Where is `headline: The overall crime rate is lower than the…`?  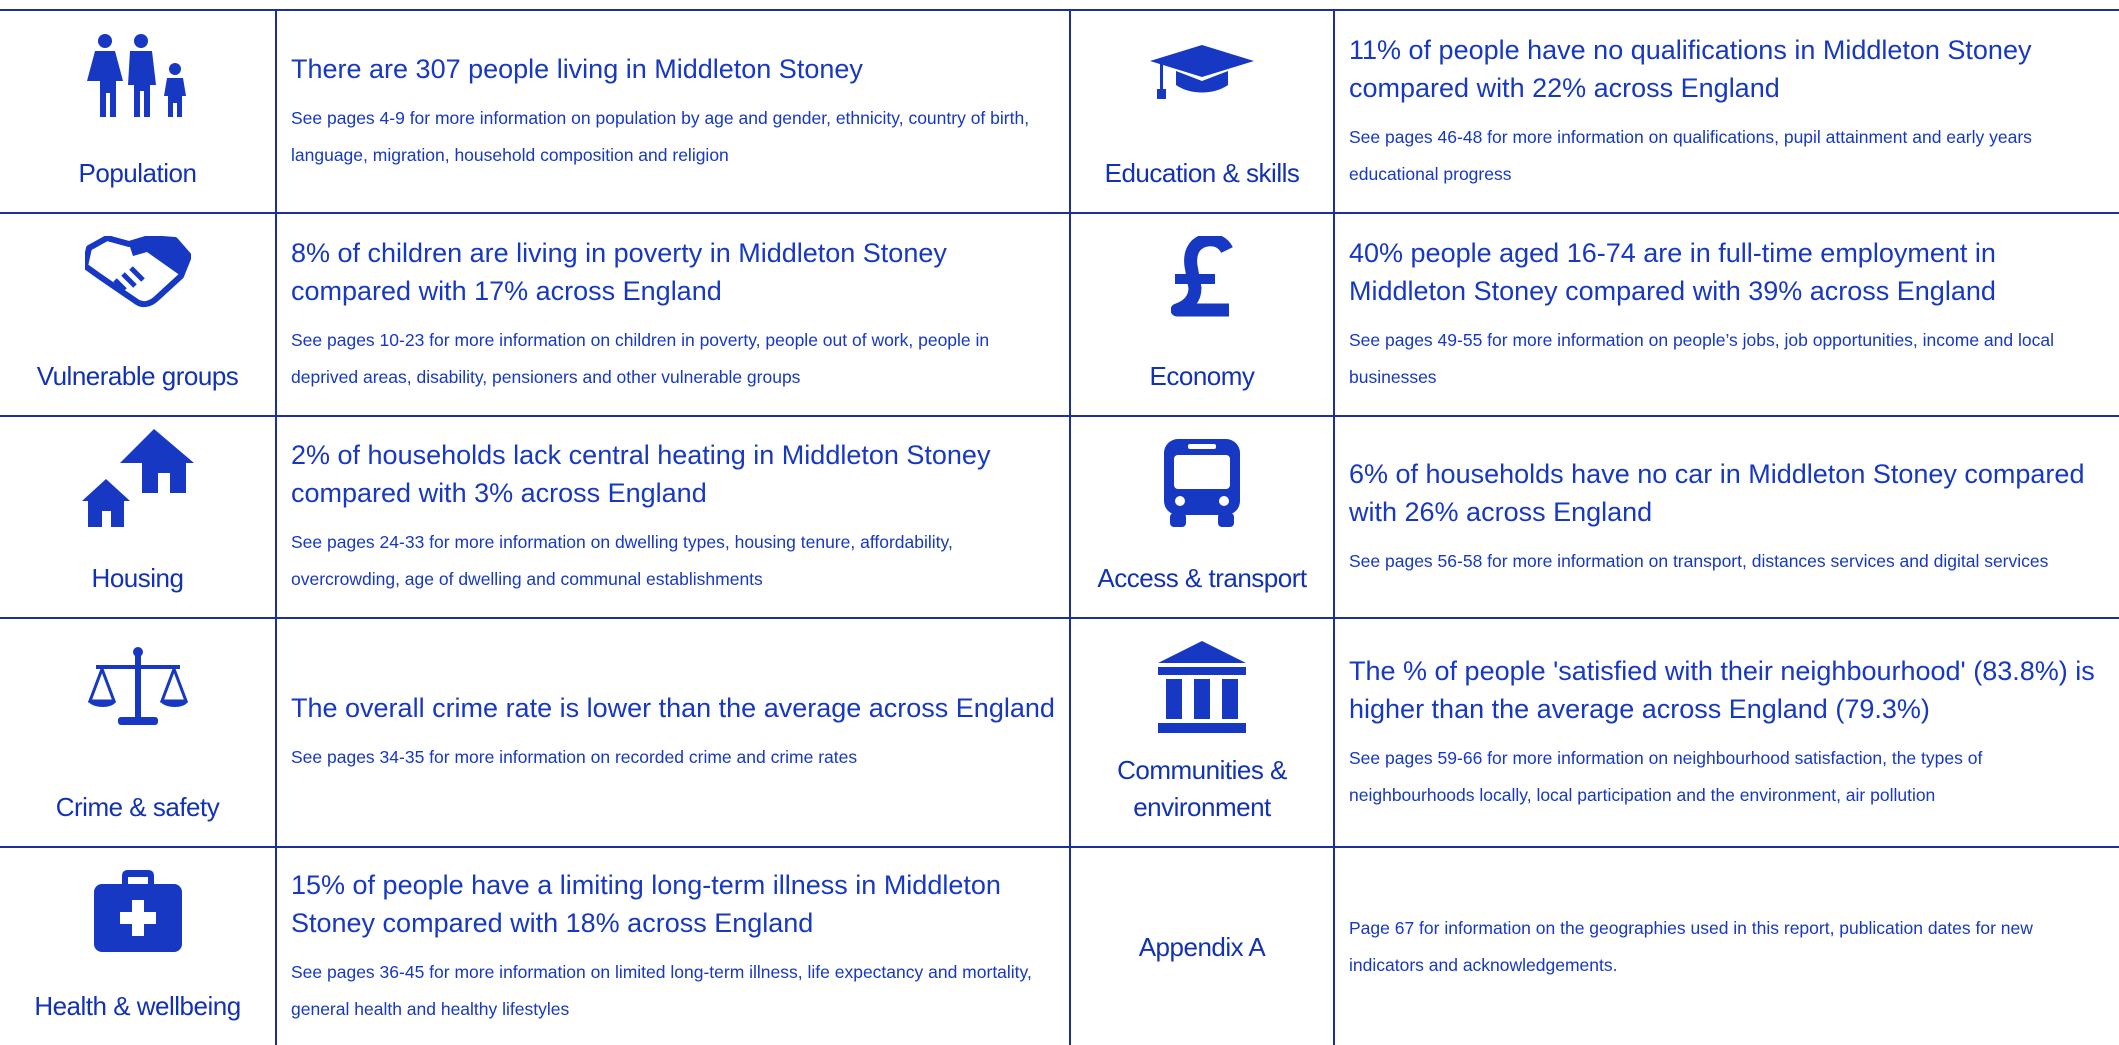 headline: The overall crime rate is lower than the… is located at coordinates (673, 708).